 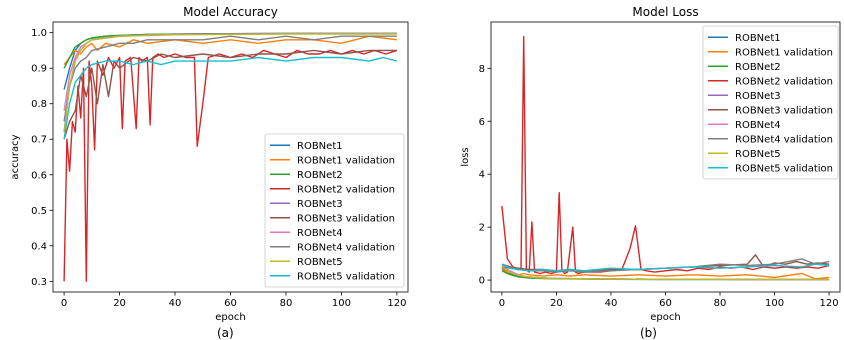 I want to click on y-tick-label-6: 0.9, so click(x=39, y=69).